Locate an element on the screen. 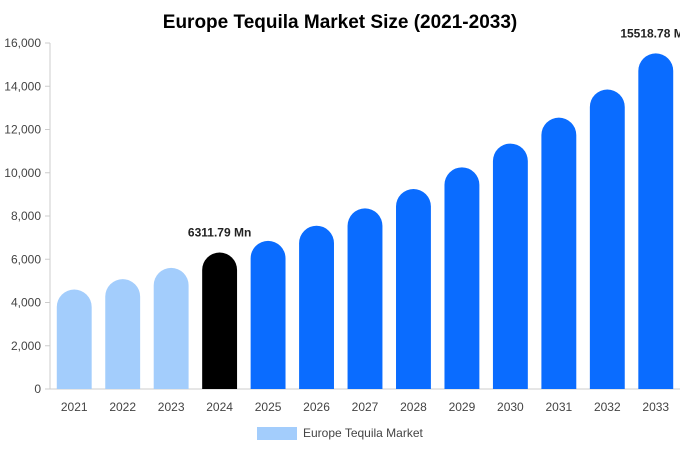 This screenshot has width=680, height=450. y-tick-label: 8,000 is located at coordinates (26, 216).